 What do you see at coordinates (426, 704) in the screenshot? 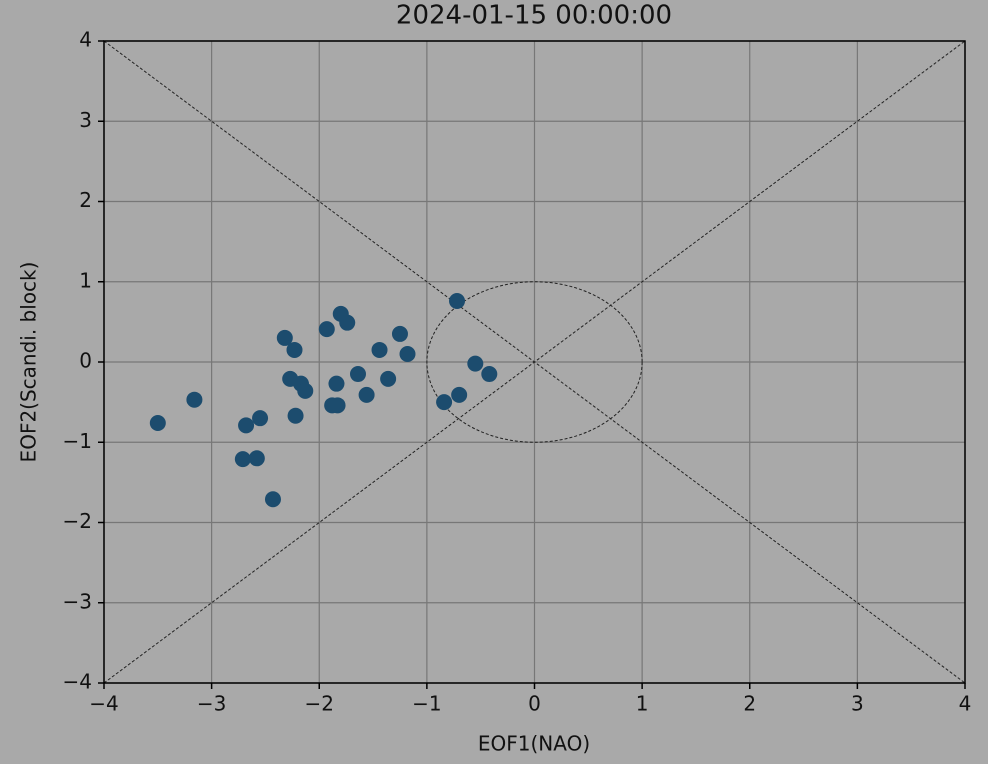
I see `x-tick-label: −1` at bounding box center [426, 704].